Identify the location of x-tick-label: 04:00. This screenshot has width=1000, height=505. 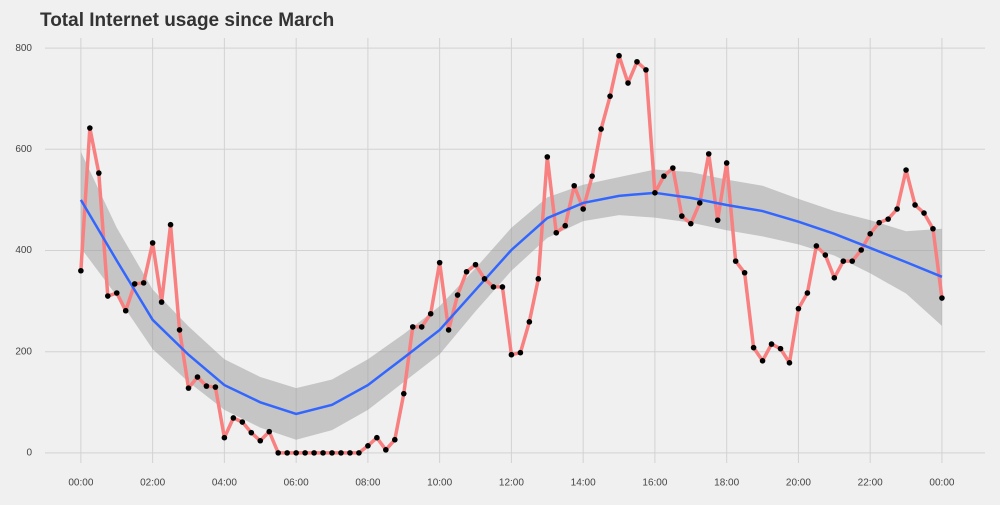
(224, 483).